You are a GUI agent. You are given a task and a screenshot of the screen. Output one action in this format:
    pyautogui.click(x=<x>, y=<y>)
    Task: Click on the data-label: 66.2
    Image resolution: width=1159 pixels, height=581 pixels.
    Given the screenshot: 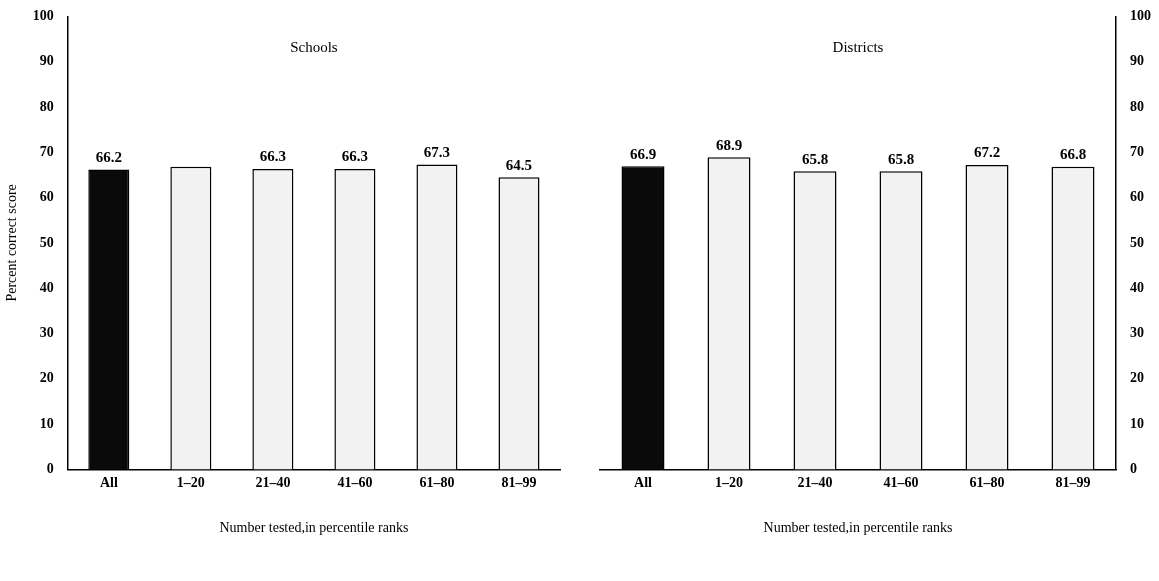 What is the action you would take?
    pyautogui.click(x=108, y=156)
    